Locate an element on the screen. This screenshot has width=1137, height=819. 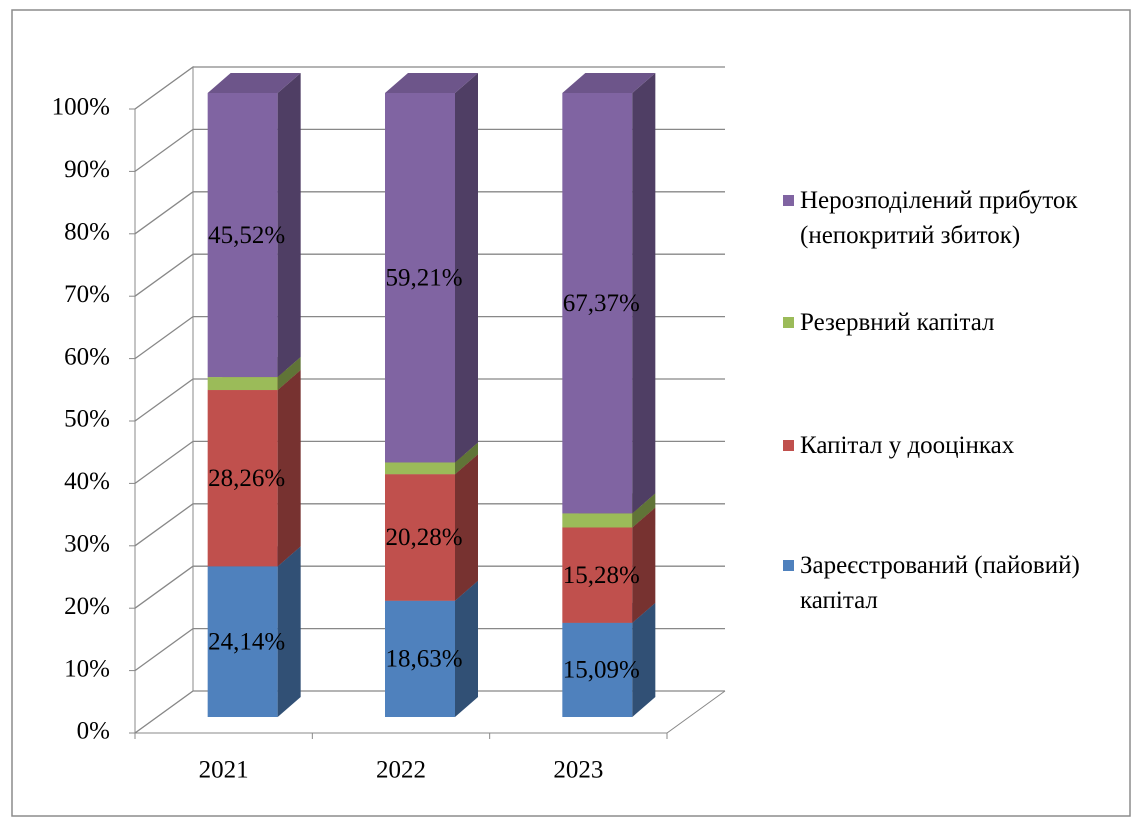
y-tick-label: 80% is located at coordinates (87, 232).